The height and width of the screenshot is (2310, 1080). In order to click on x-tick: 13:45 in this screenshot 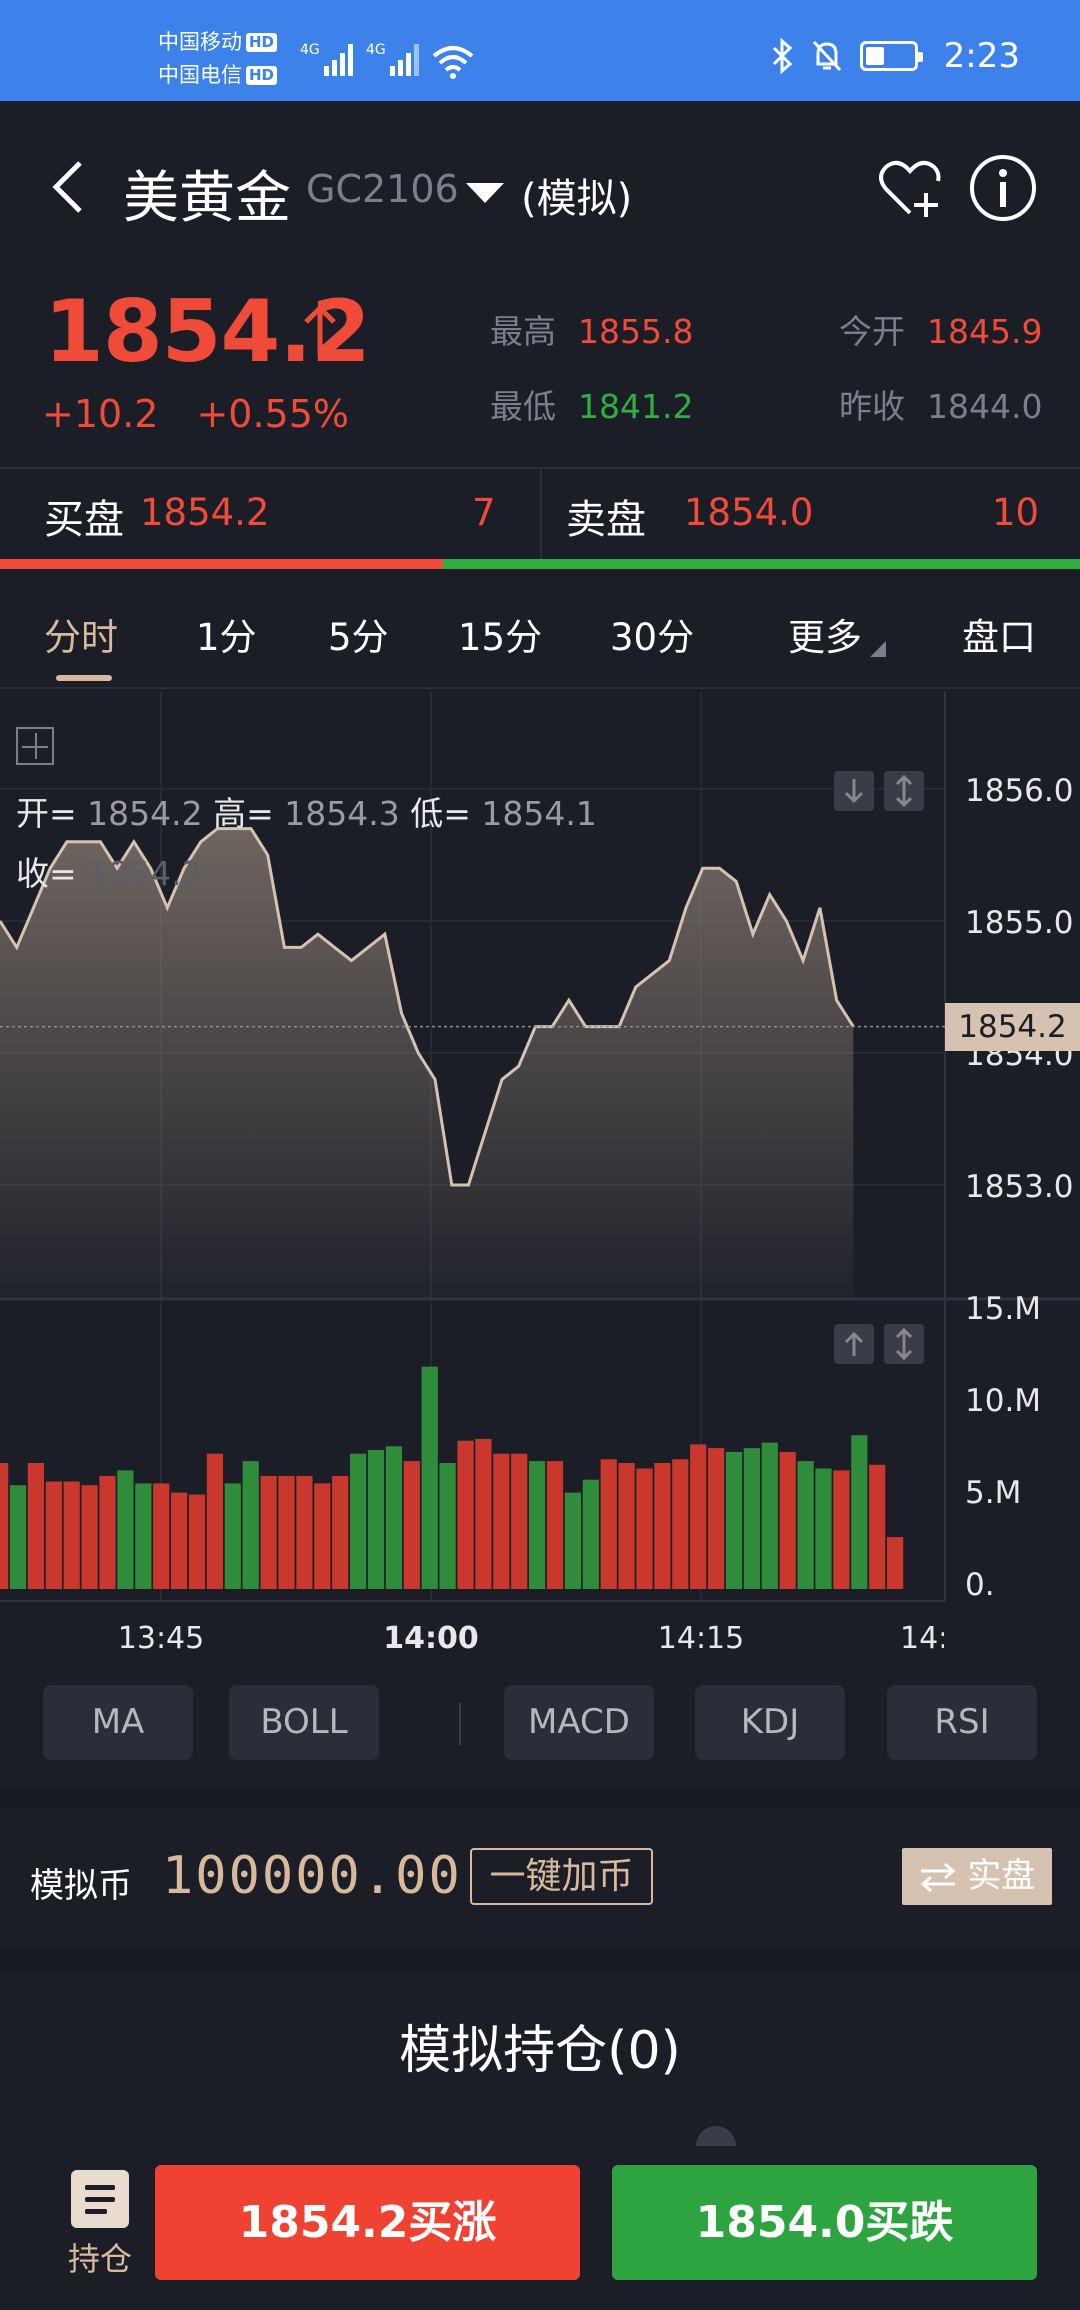, I will do `click(161, 1638)`.